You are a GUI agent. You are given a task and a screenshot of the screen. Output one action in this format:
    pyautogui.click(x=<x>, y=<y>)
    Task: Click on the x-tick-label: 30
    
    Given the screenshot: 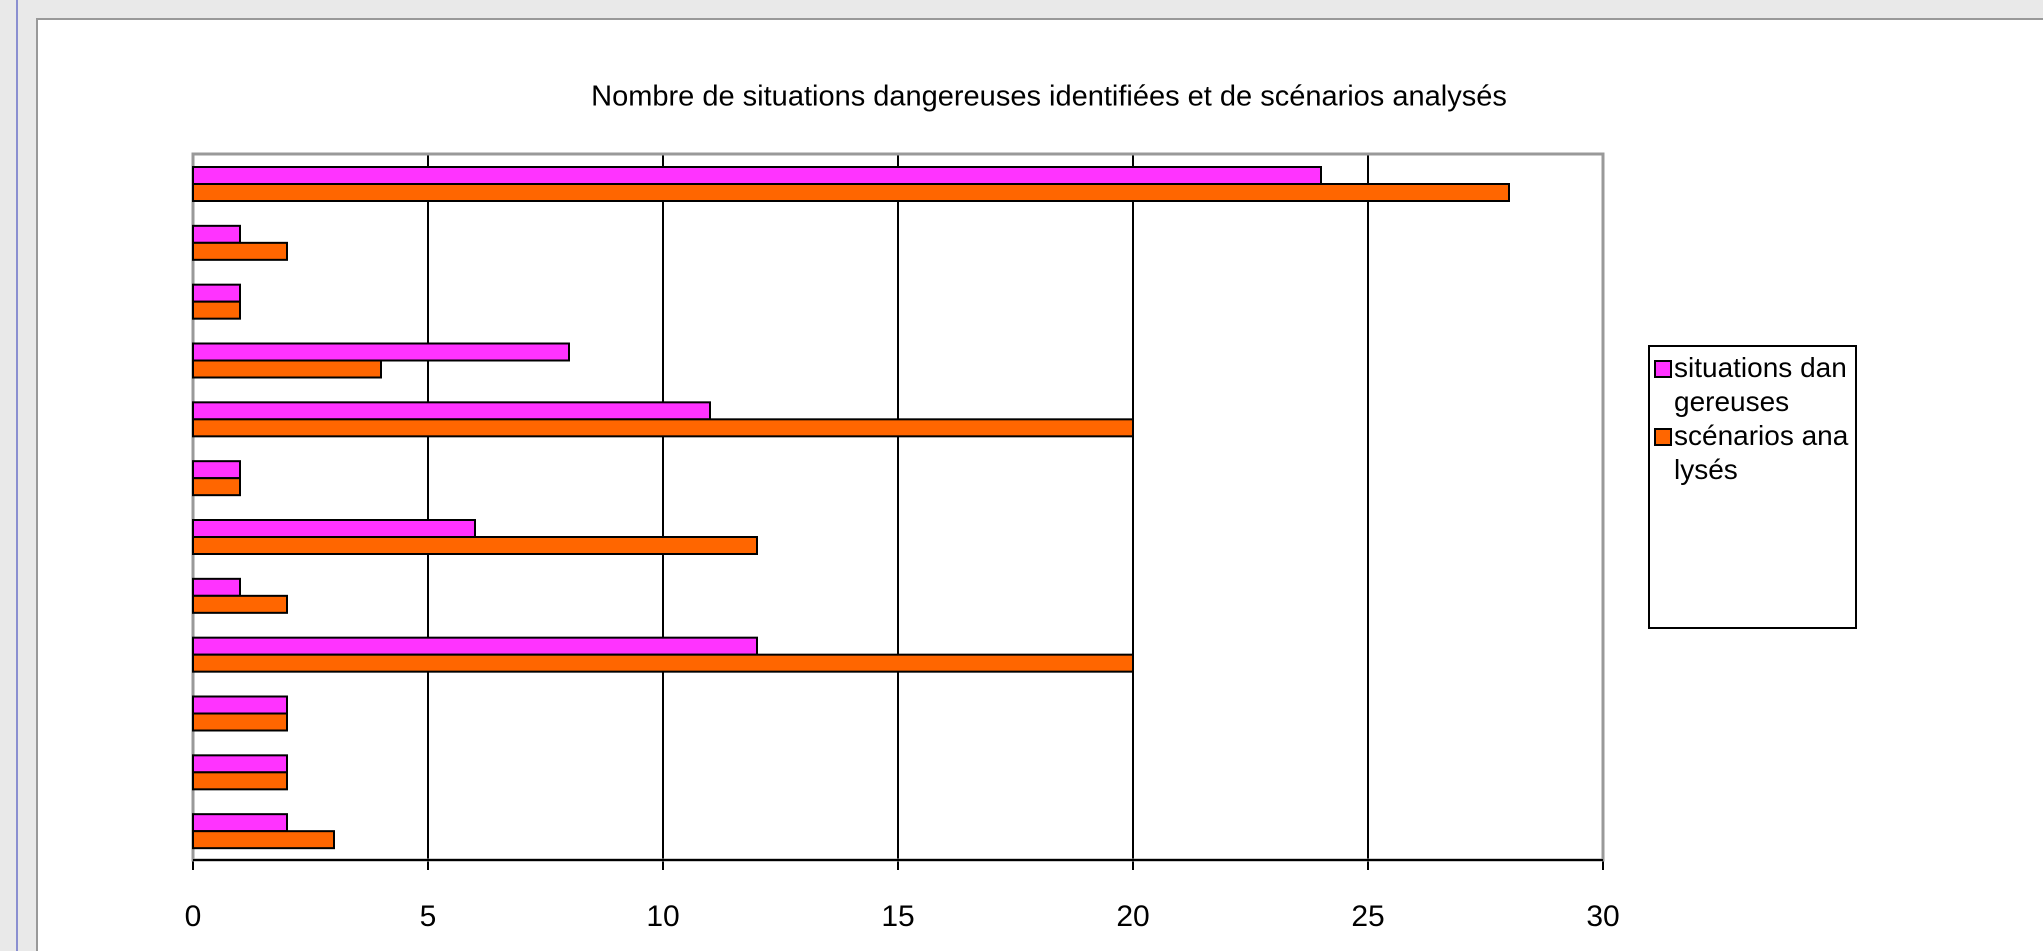 What is the action you would take?
    pyautogui.click(x=1602, y=916)
    